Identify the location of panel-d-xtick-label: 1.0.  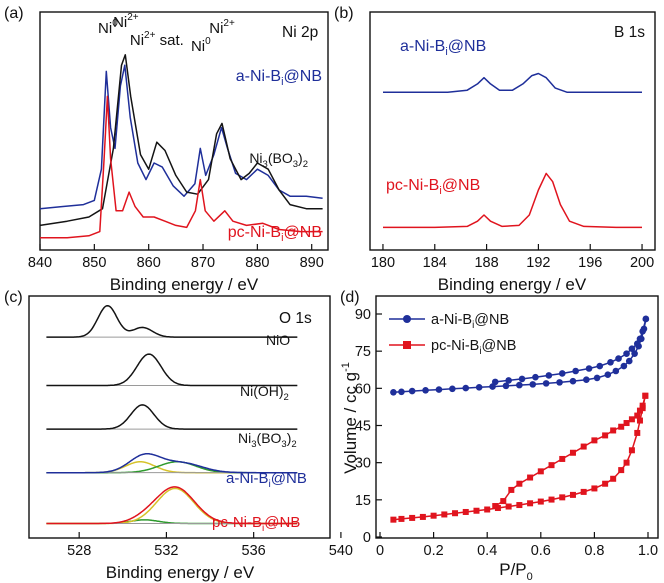
(648, 551).